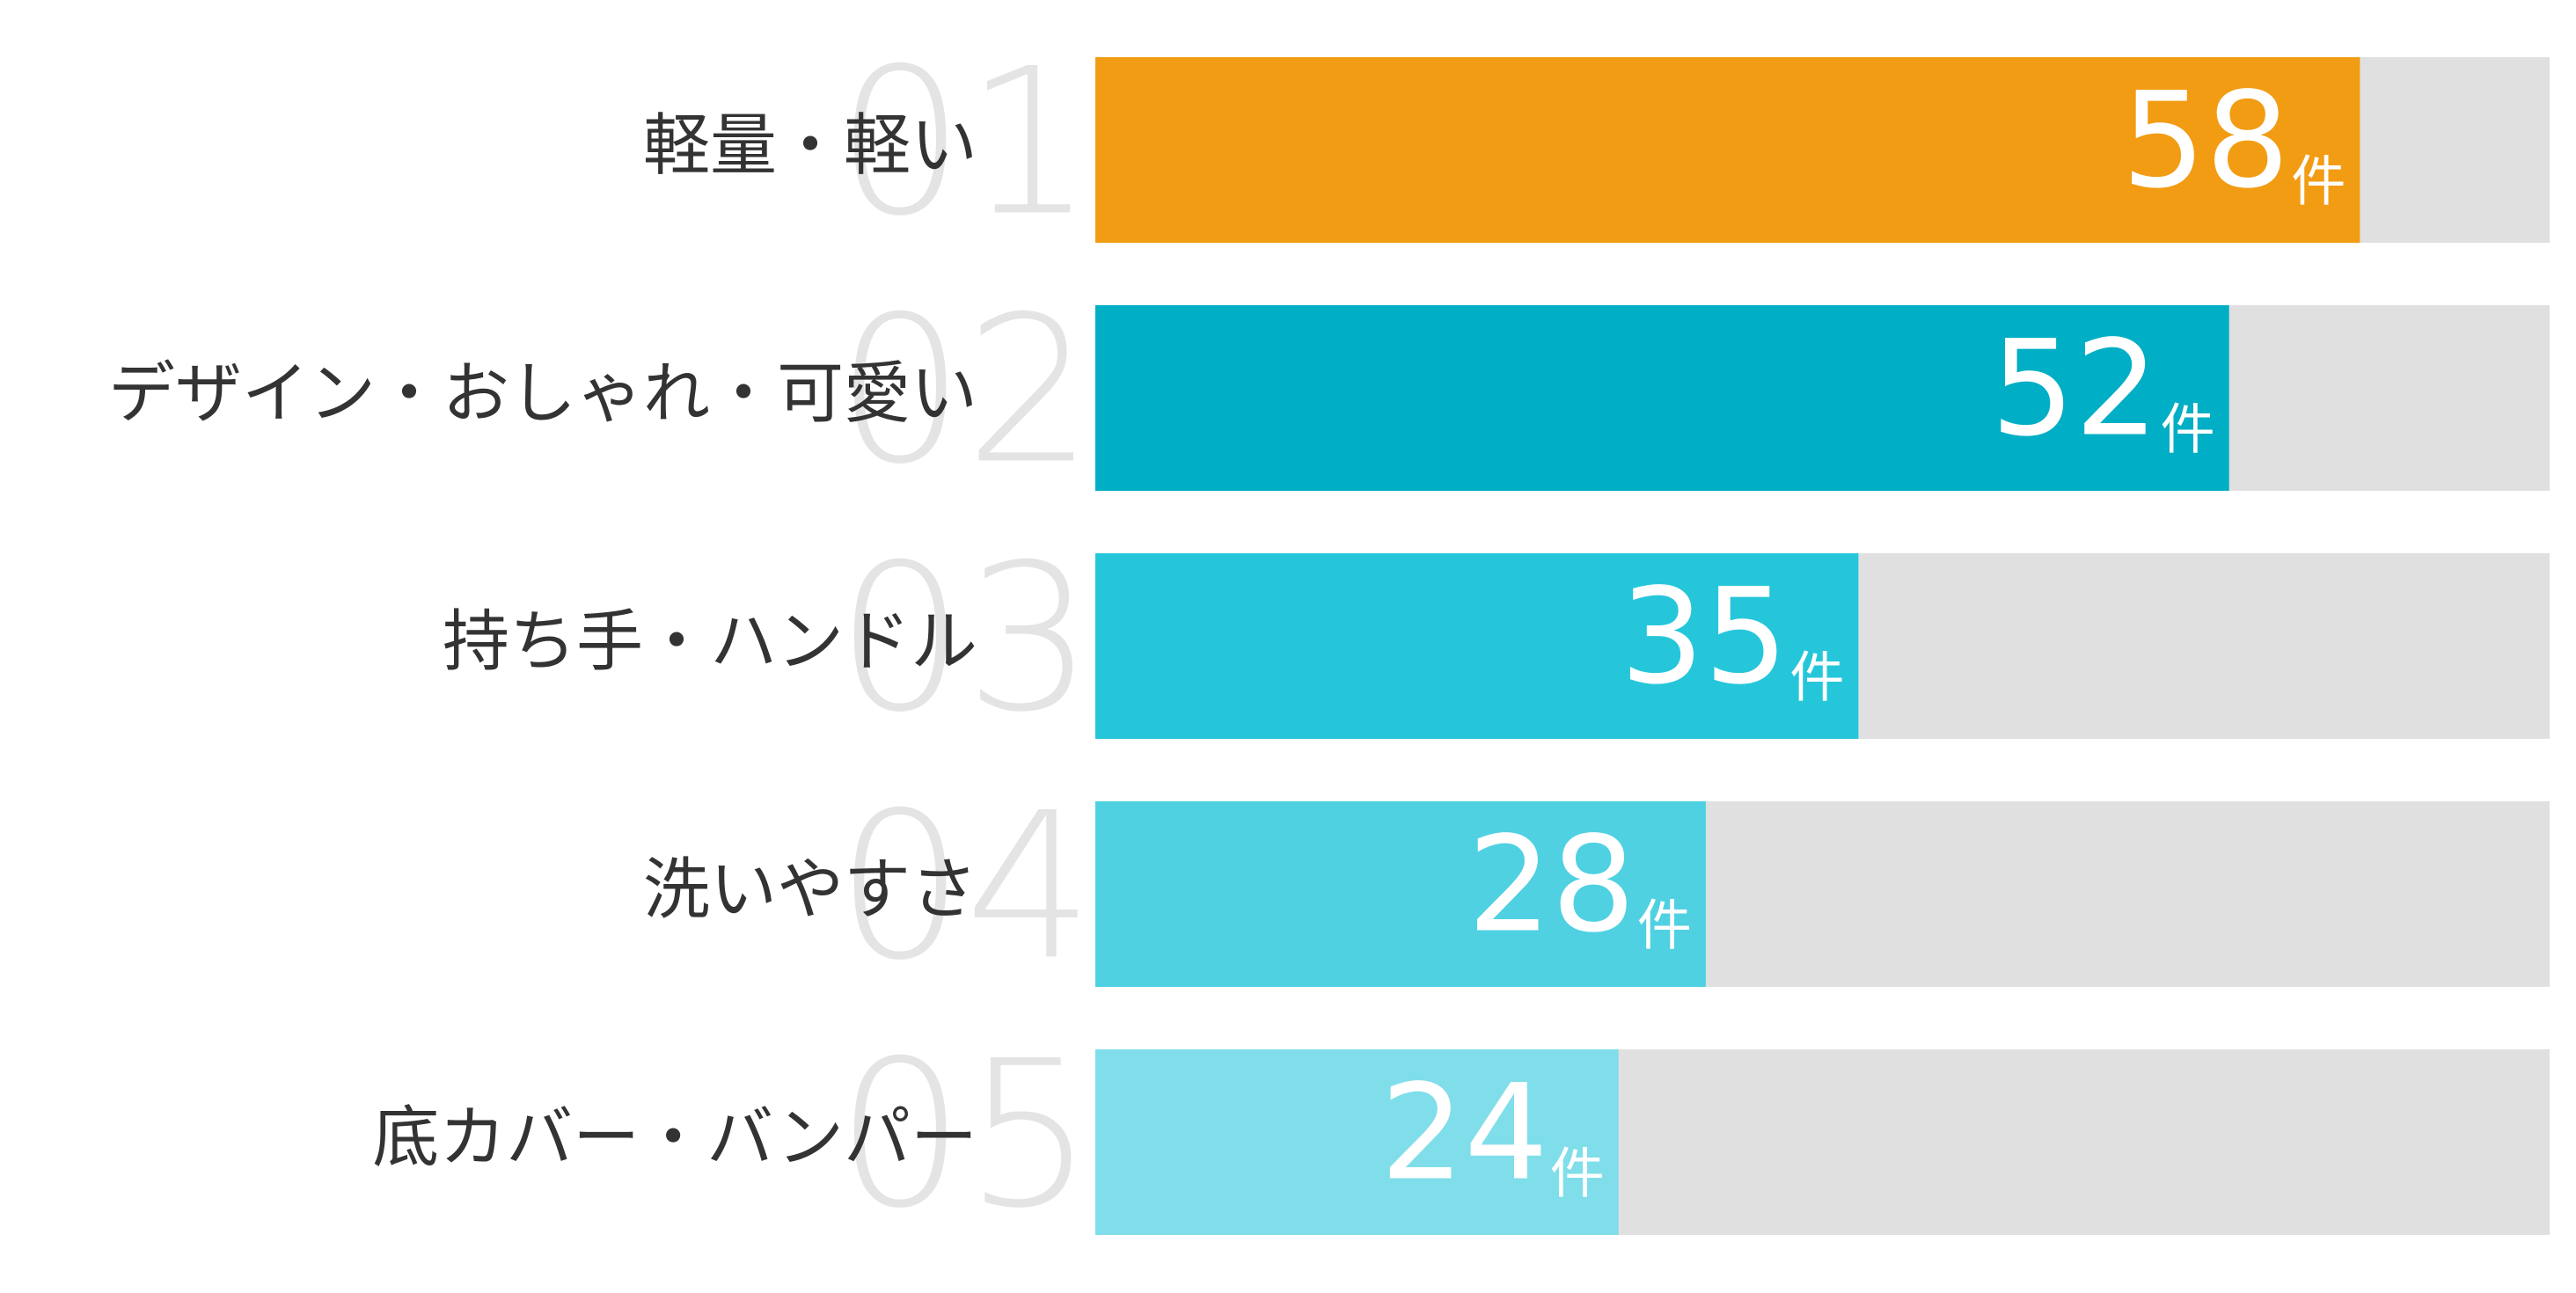 Image resolution: width=2576 pixels, height=1293 pixels. Describe the element at coordinates (710, 641) in the screenshot. I see `category-label: 持ち手・ハンドル` at that location.